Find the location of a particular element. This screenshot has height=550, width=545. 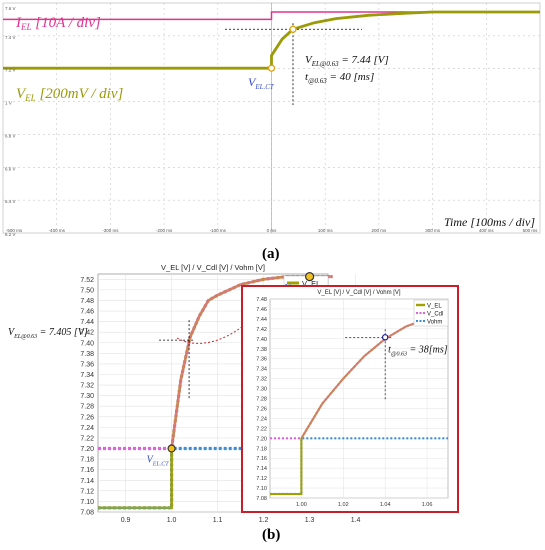

x-tick-label: 1.00 is located at coordinates (301, 505).